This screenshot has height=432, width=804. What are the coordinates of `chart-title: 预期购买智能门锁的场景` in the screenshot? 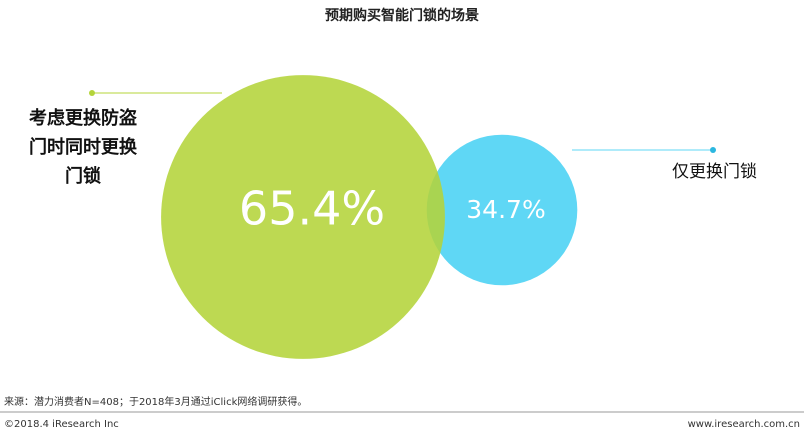 It's located at (402, 15).